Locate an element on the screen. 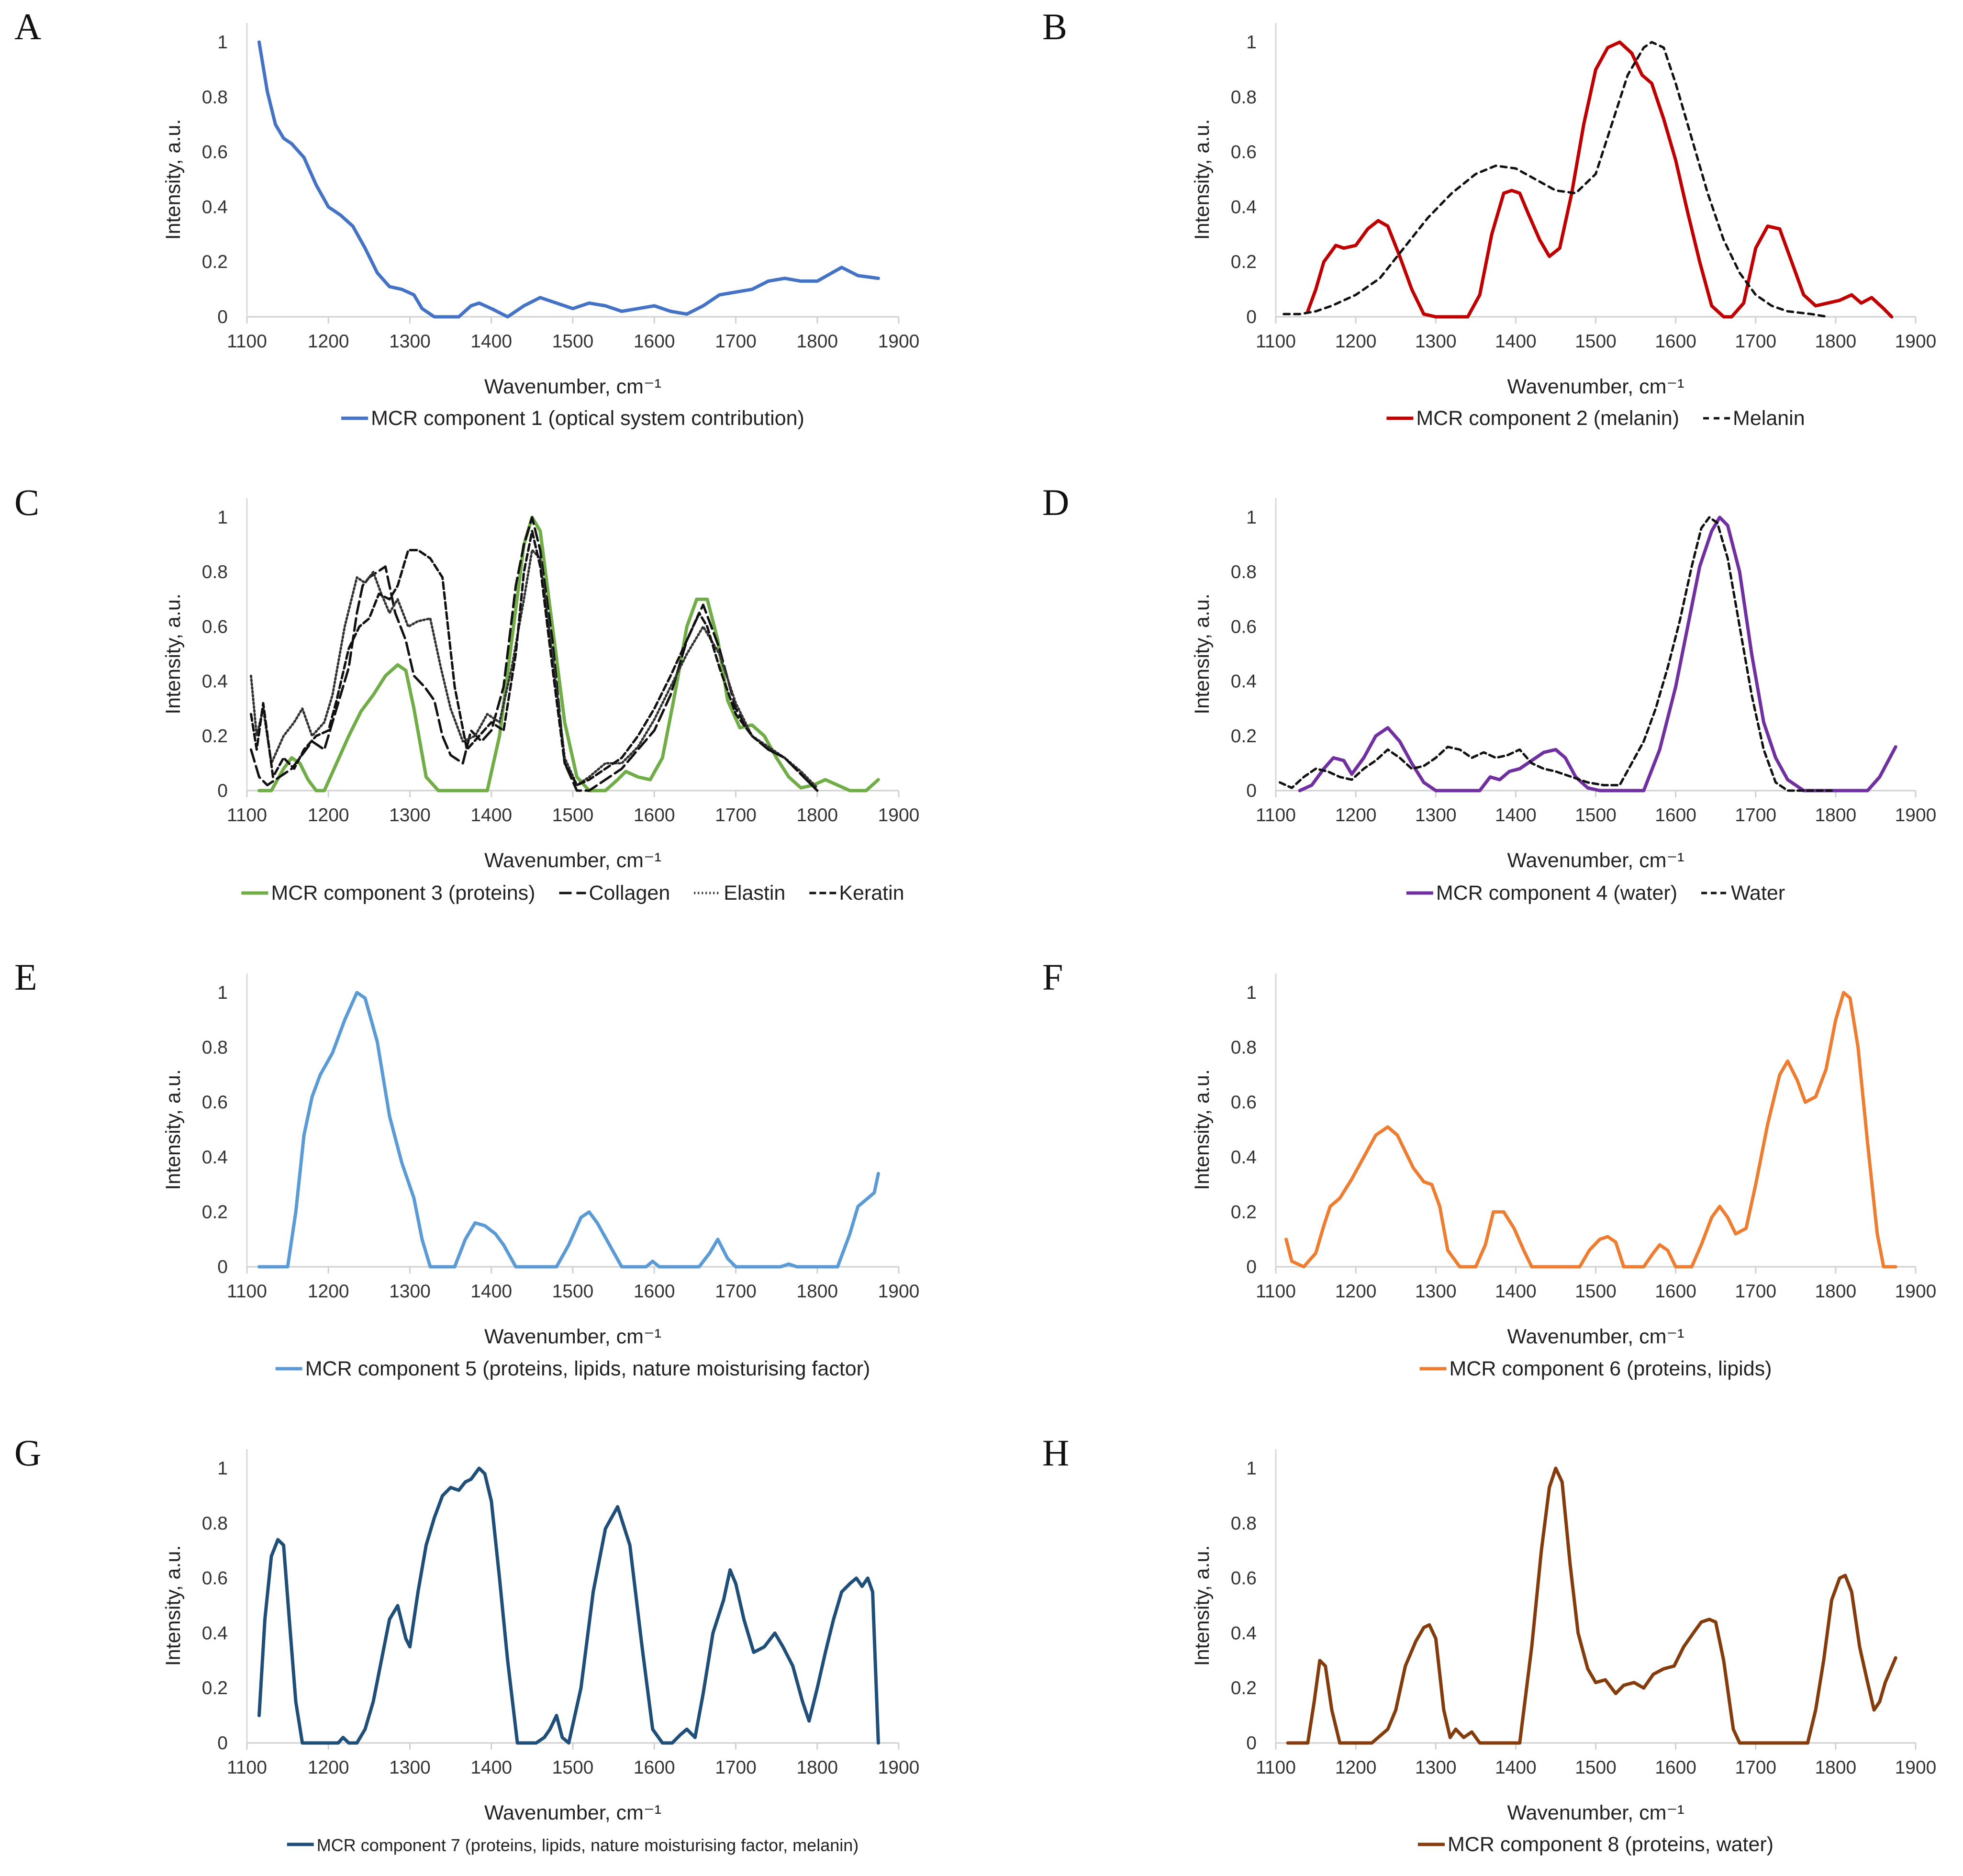  legend-label: Elastin is located at coordinates (754, 893).